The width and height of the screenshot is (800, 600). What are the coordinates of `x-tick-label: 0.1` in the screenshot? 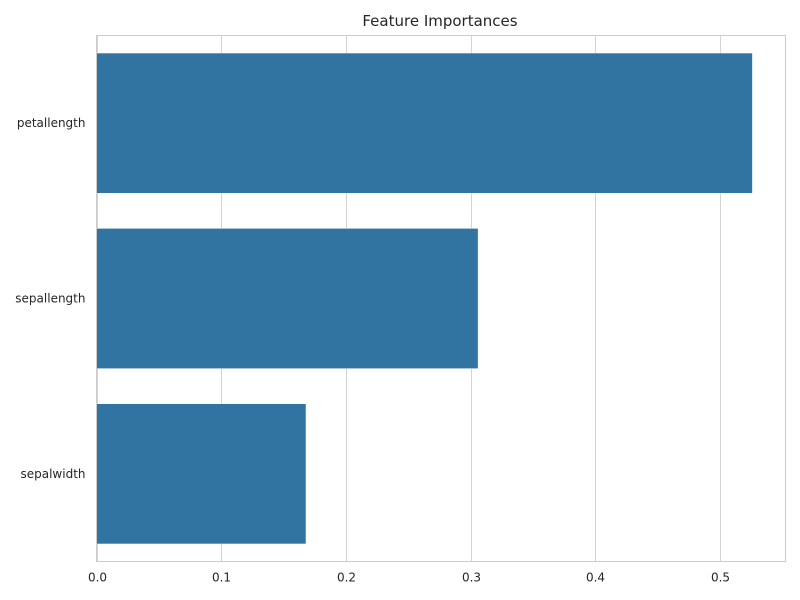 It's located at (221, 578).